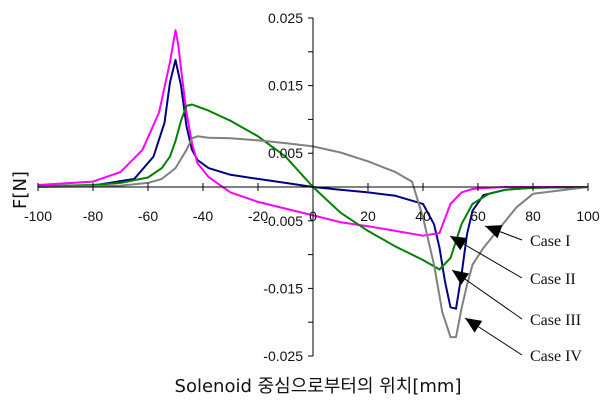  Describe the element at coordinates (148, 216) in the screenshot. I see `x-tick-label: -60` at that location.